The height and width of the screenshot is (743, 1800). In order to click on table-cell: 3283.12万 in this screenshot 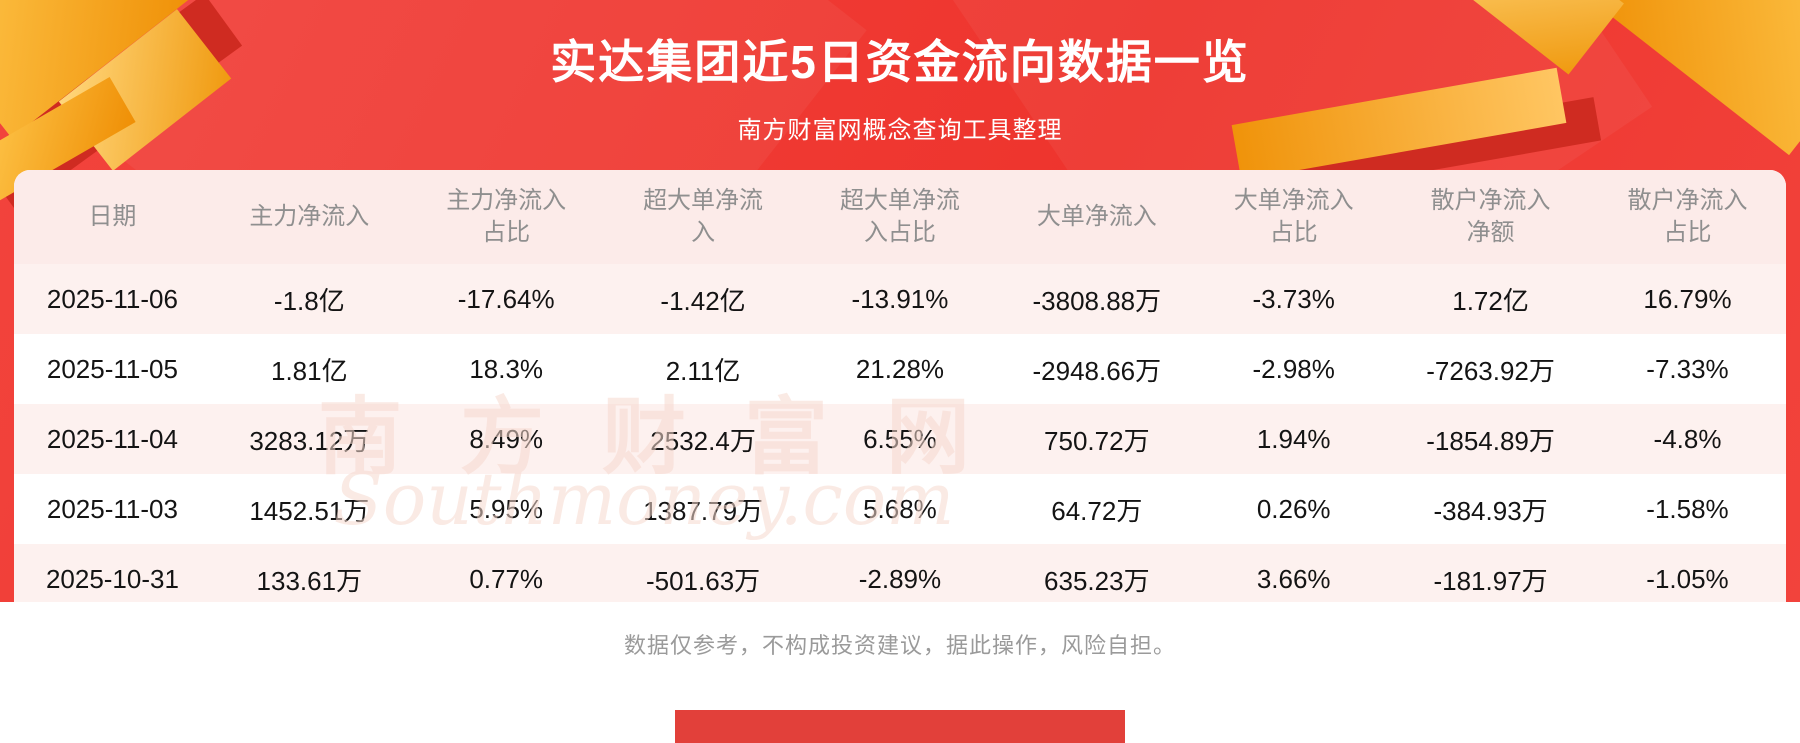, I will do `click(309, 440)`.